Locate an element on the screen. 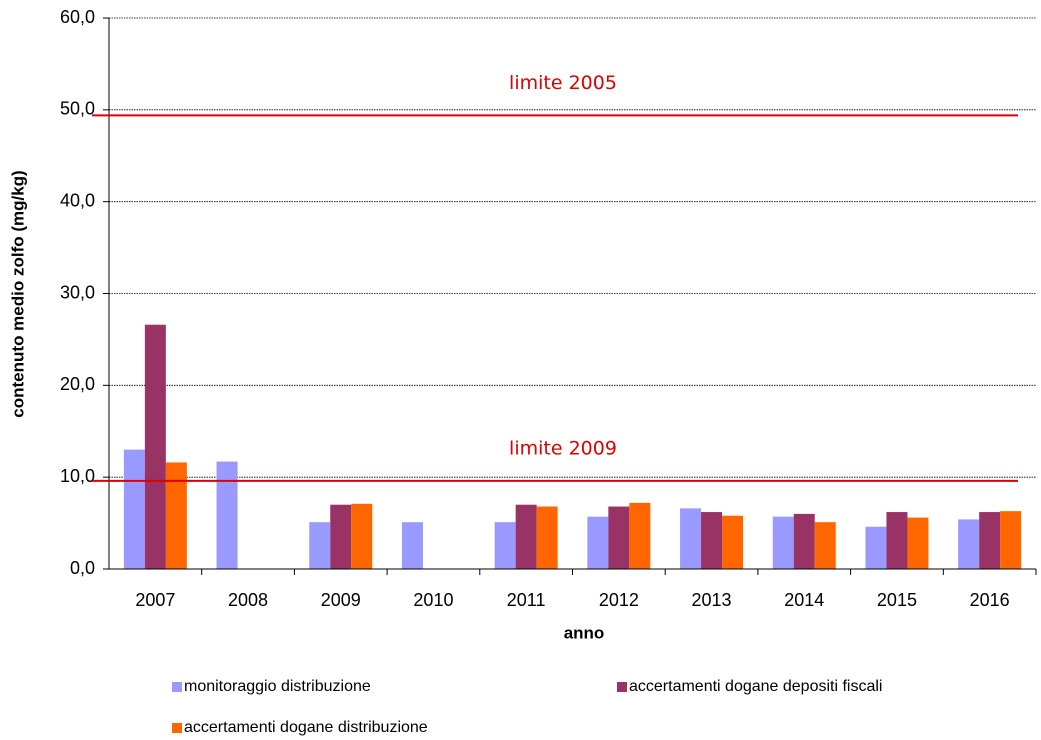 The height and width of the screenshot is (740, 1041). x-tick-label: 2015 is located at coordinates (897, 600).